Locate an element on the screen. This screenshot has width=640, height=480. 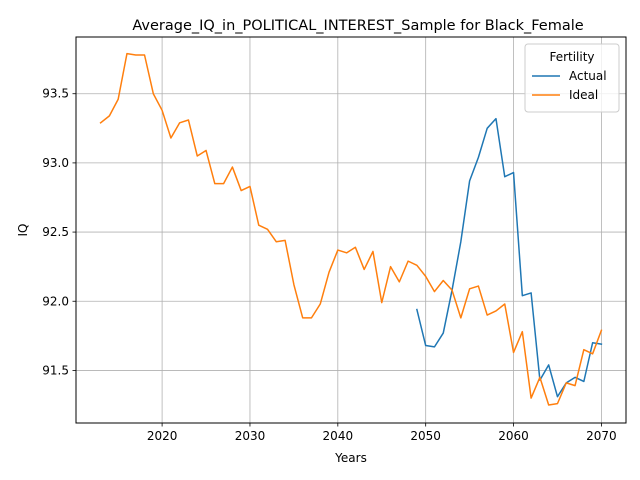
legend-label-ideal: Ideal is located at coordinates (583, 95).